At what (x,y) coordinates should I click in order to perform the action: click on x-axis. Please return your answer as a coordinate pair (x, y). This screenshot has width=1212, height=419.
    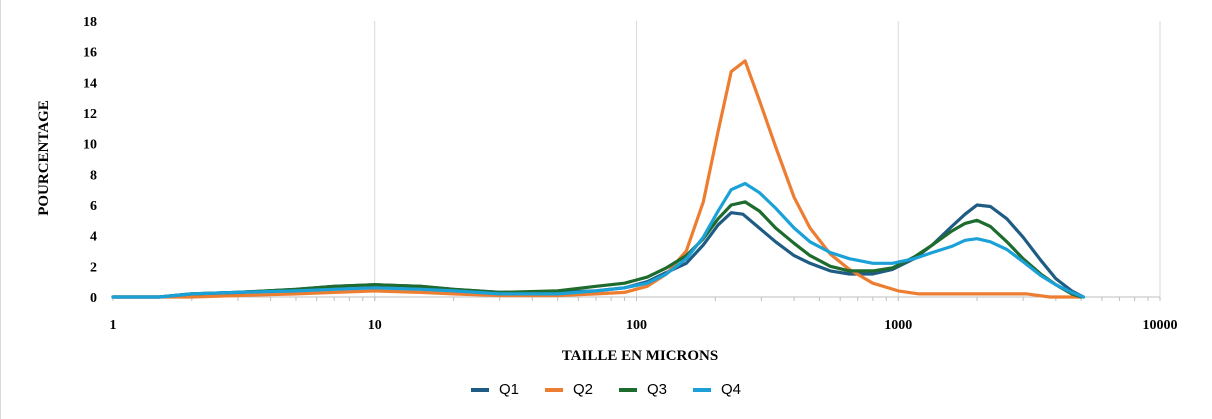
    Looking at the image, I should click on (636, 298).